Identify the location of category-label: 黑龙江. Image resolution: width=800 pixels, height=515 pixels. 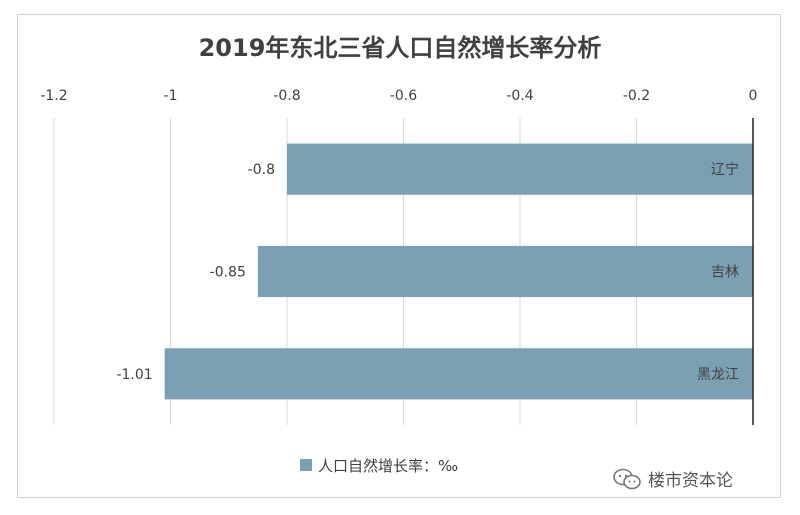
(718, 375).